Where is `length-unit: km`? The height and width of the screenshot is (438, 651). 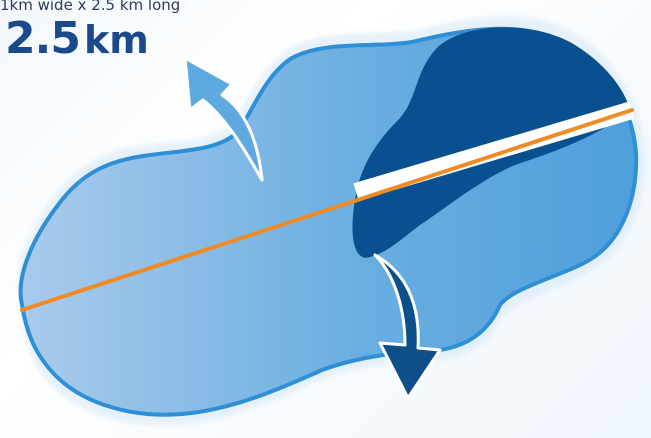 length-unit: km is located at coordinates (116, 40).